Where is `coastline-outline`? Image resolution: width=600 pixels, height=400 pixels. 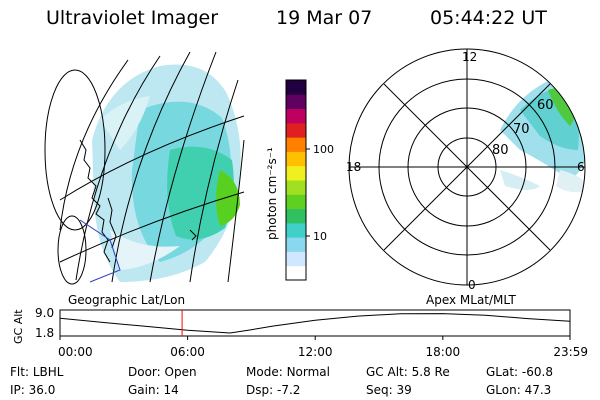
coastline-outline is located at coordinates (138, 201).